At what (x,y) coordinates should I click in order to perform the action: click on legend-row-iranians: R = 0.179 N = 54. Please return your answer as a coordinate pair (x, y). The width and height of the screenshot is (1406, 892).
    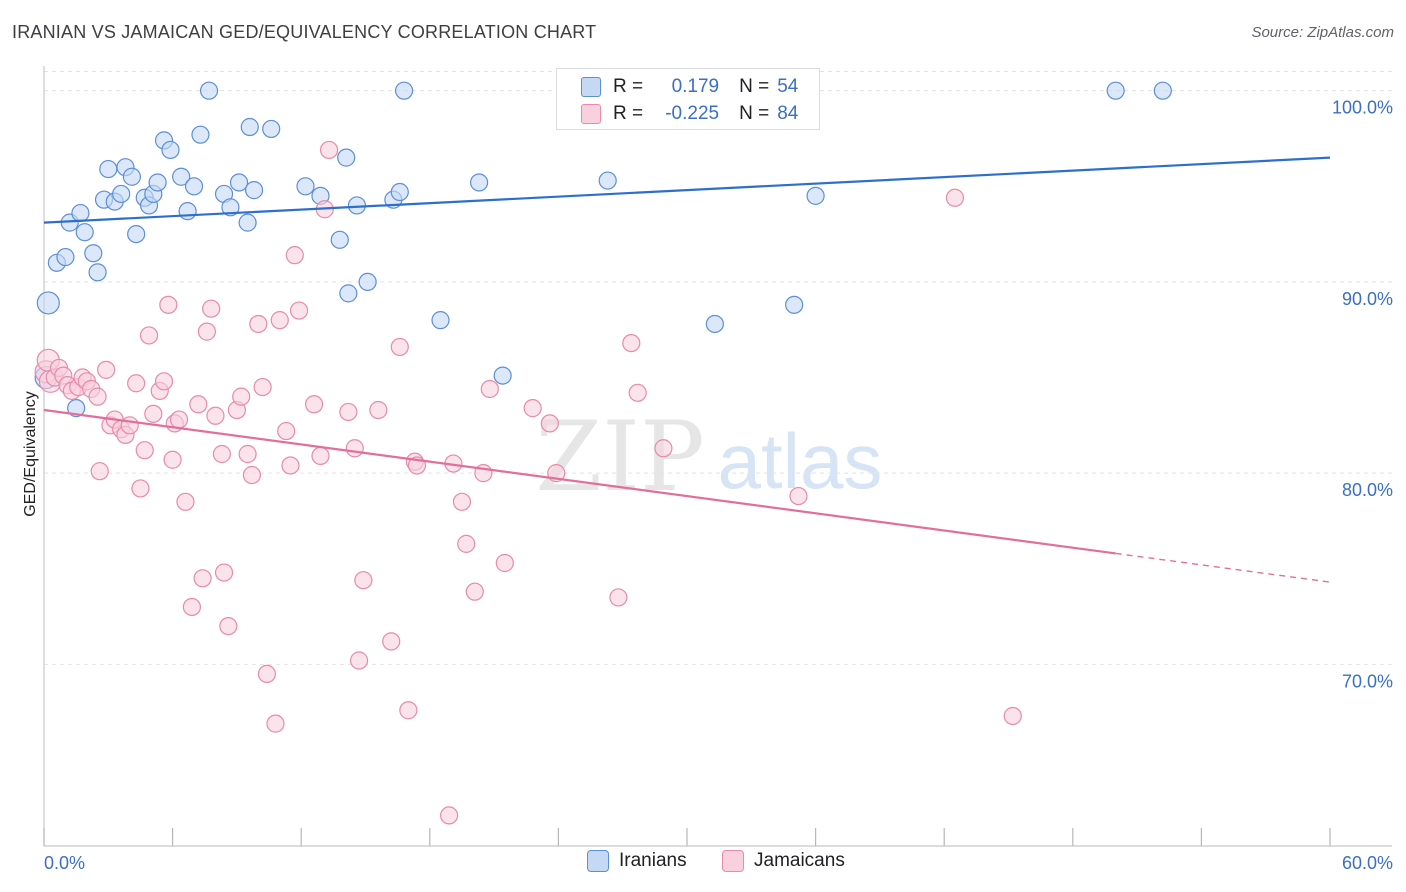
    Looking at the image, I should click on (677, 87).